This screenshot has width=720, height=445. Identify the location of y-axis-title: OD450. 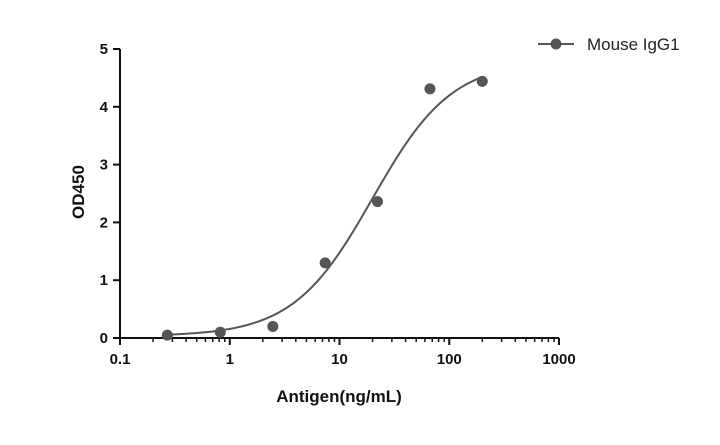
(78, 192).